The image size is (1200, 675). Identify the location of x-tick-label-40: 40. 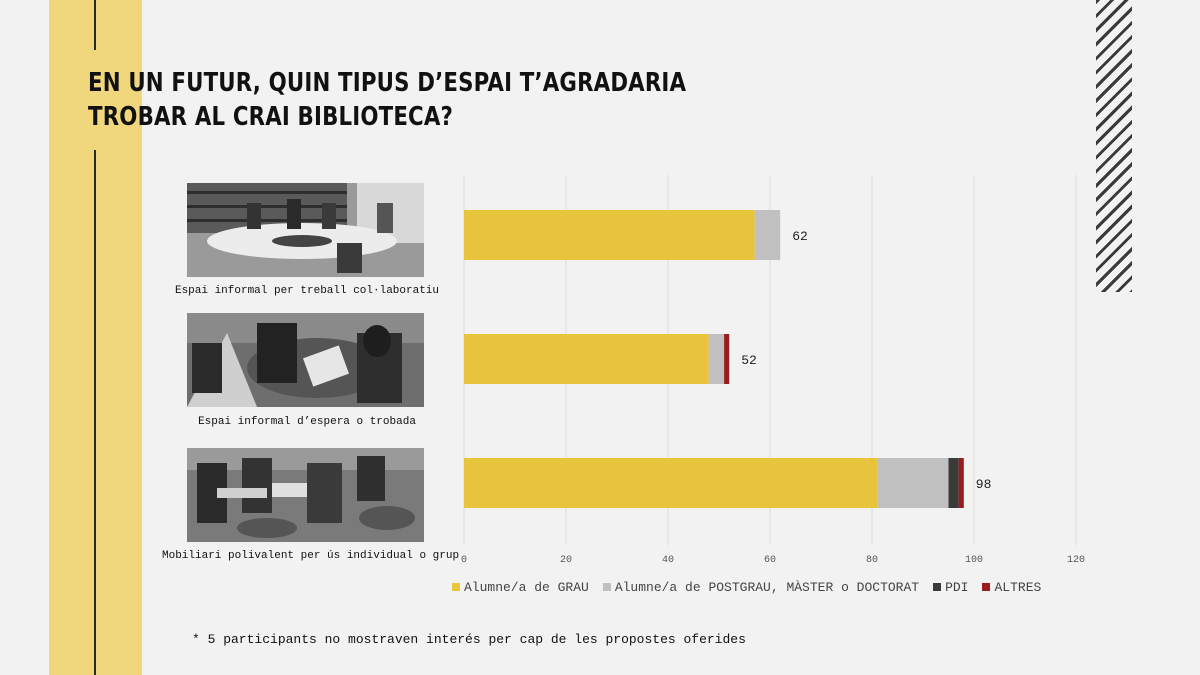
(668, 560).